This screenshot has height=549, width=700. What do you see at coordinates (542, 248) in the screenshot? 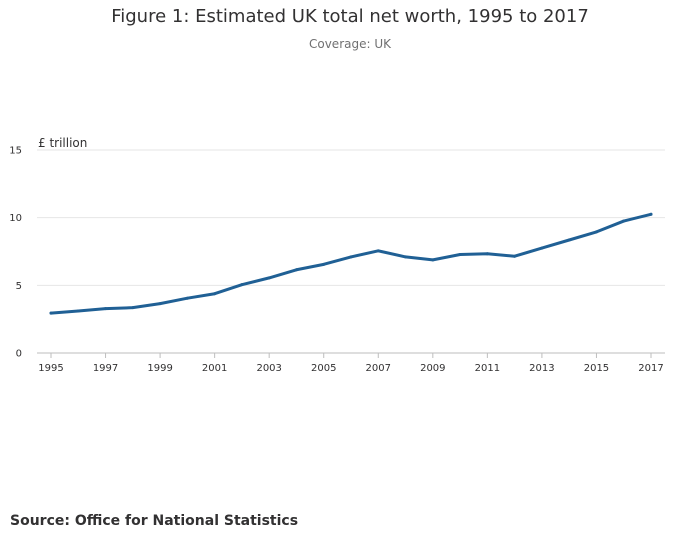
I see `data-point-2013` at bounding box center [542, 248].